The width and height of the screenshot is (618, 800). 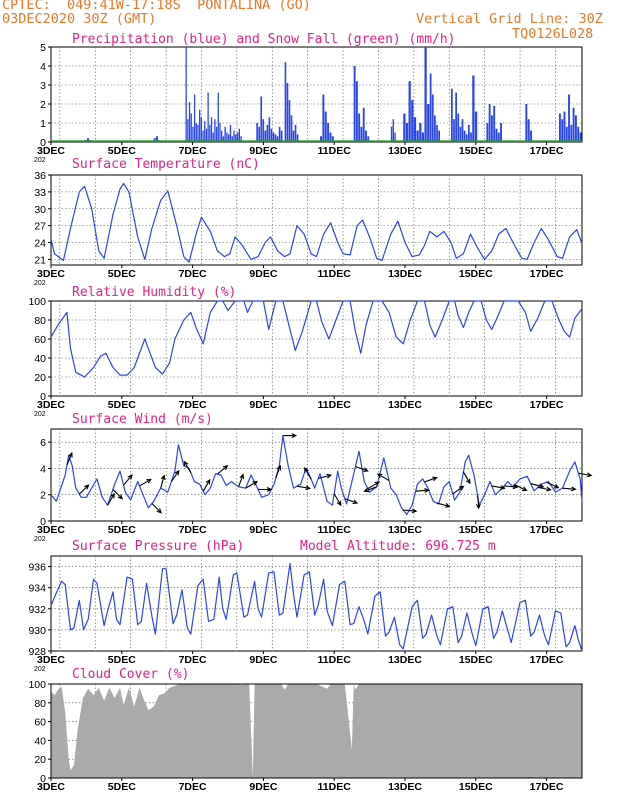 I want to click on panel-title: Relative Humidity (%), so click(x=154, y=292).